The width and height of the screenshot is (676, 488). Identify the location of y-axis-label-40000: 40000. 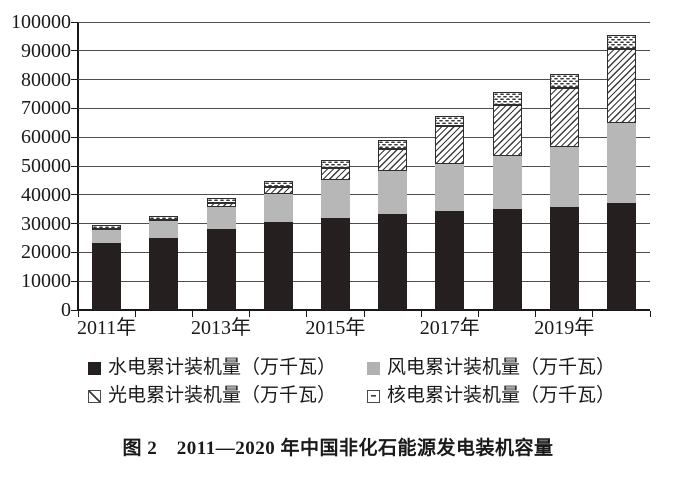
(46, 194).